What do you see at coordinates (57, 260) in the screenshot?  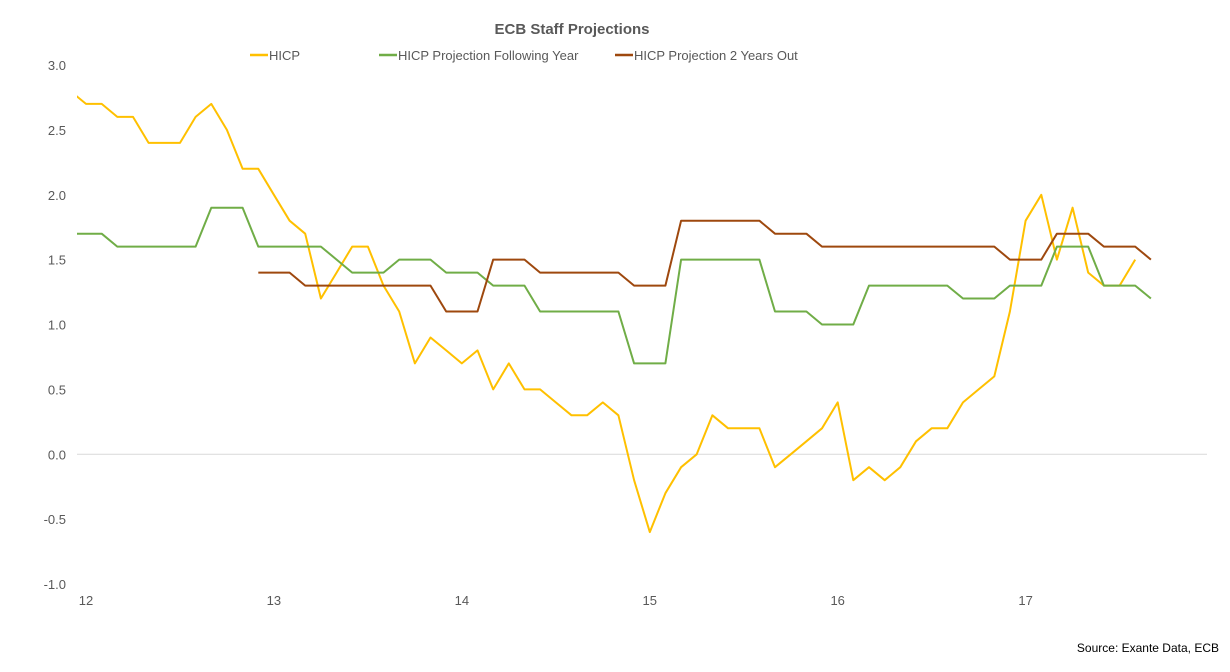 I see `y-tick-label: 1.5` at bounding box center [57, 260].